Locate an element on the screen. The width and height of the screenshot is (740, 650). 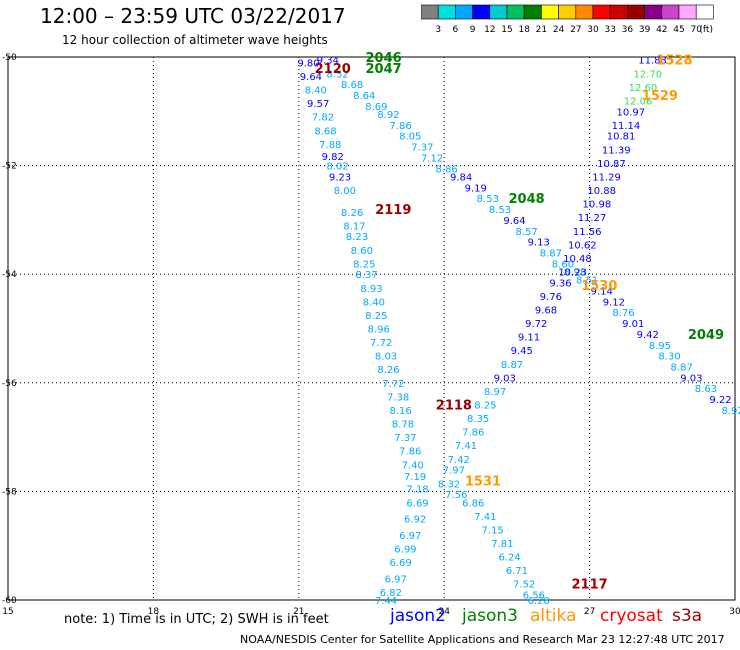
colorbar-label: 21 is located at coordinates (541, 30).